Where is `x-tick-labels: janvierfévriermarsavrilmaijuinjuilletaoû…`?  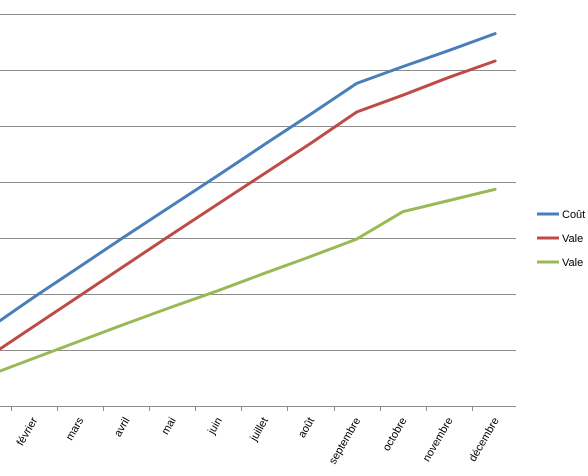 x-tick-labels: janvierfévriermarsavrilmaijuinjuilletaoû… is located at coordinates (258, 441).